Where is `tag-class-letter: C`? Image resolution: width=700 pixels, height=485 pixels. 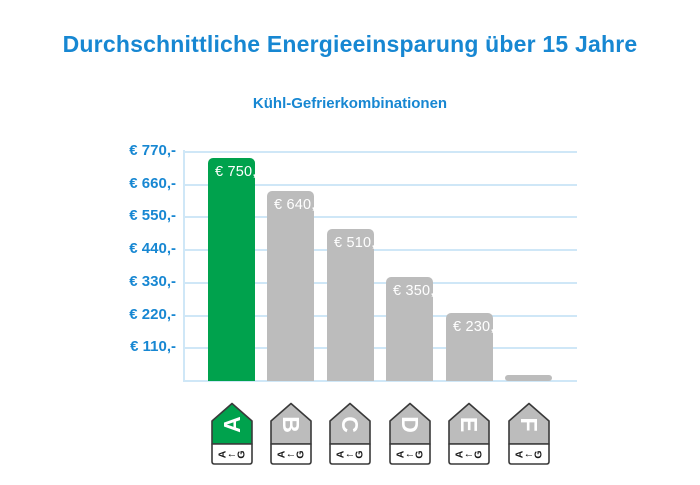 tag-class-letter: C is located at coordinates (350, 424).